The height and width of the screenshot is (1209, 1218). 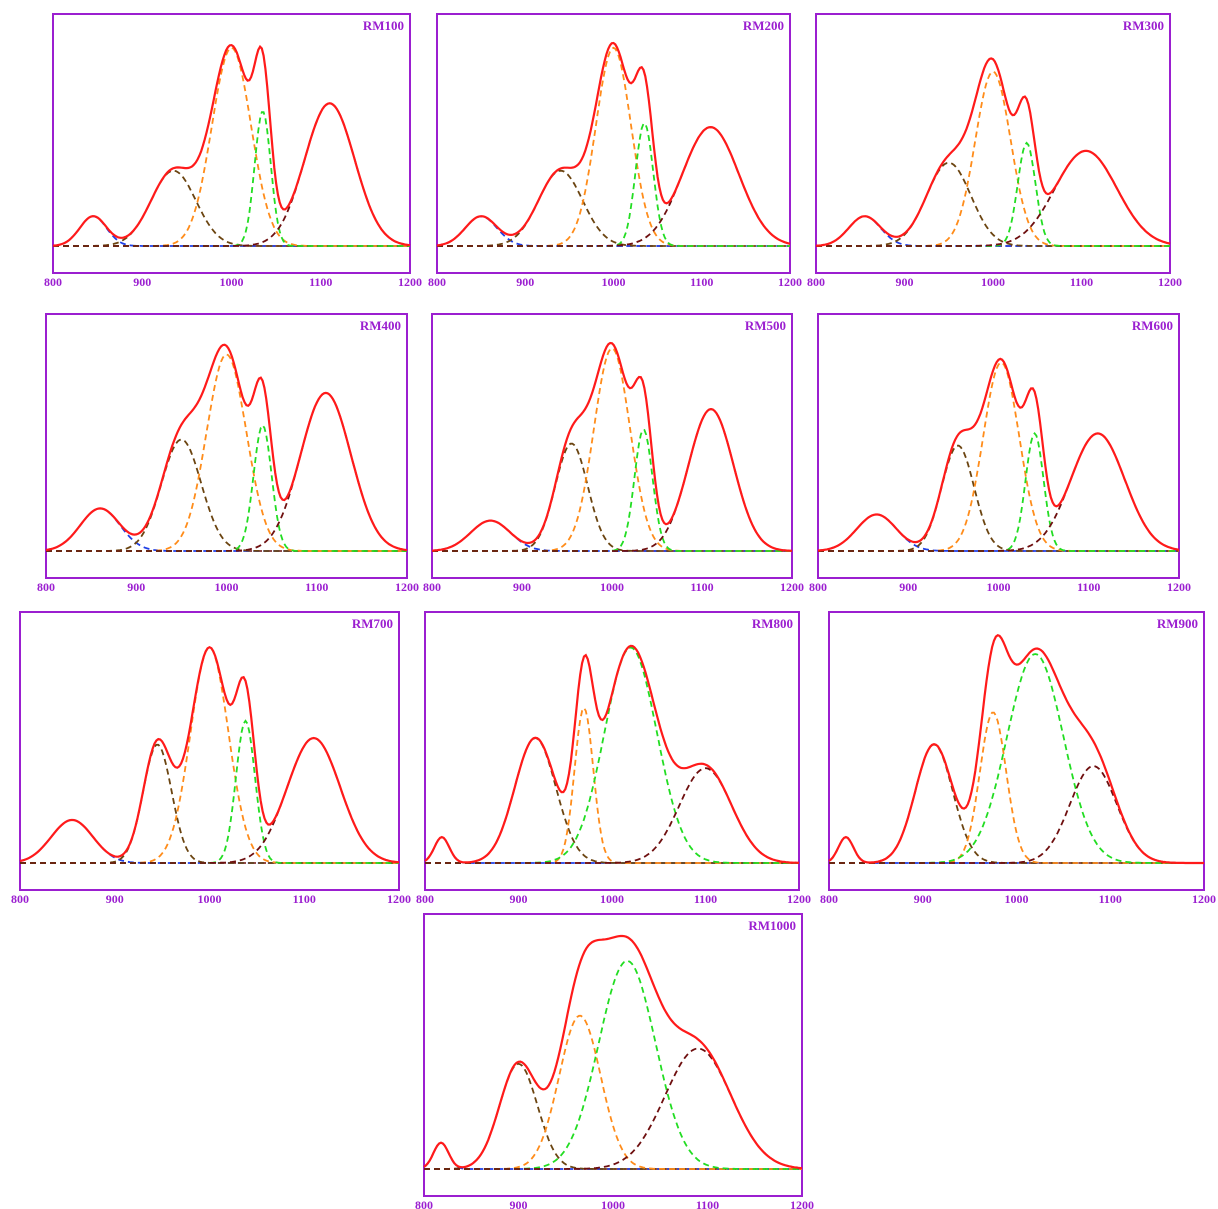 I want to click on panel-title: RM1000, so click(x=772, y=925).